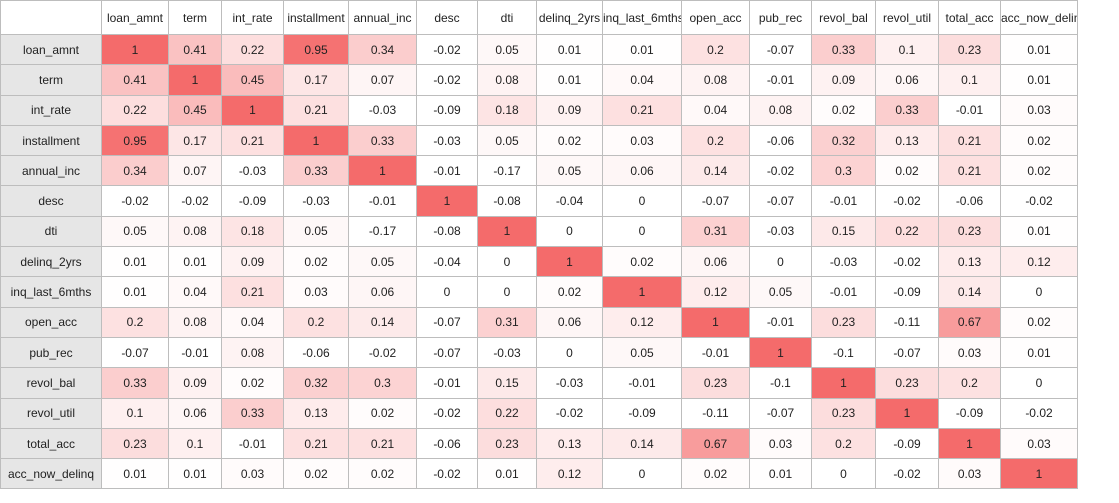 The height and width of the screenshot is (503, 1119). Describe the element at coordinates (642, 17) in the screenshot. I see `column-header-inq-last-6mths: inq_last_6mths` at that location.